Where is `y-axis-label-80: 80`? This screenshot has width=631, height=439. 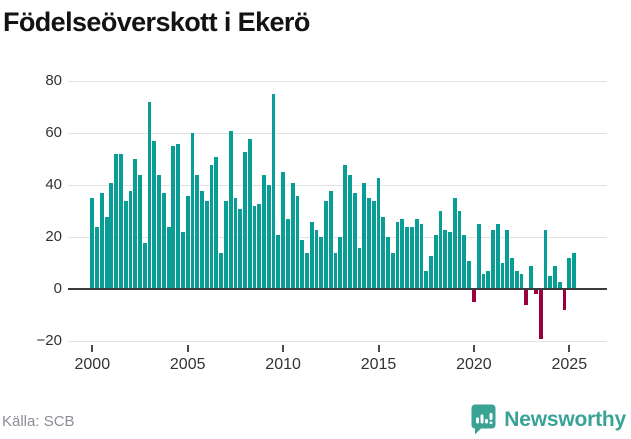 y-axis-label-80: 80 is located at coordinates (53, 81).